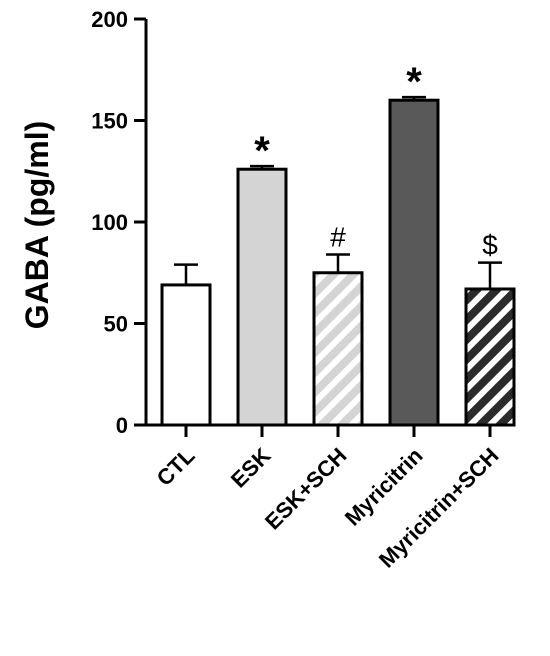  I want to click on category-label: CTL, so click(176, 467).